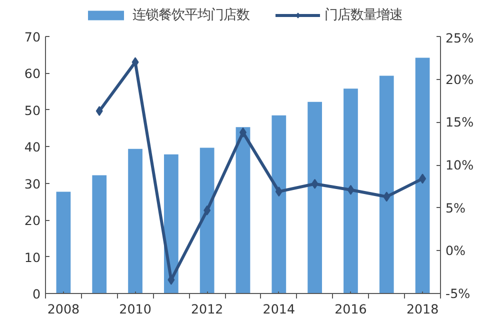 This screenshot has width=495, height=327. I want to click on y-tick-label: 10, so click(32, 257).